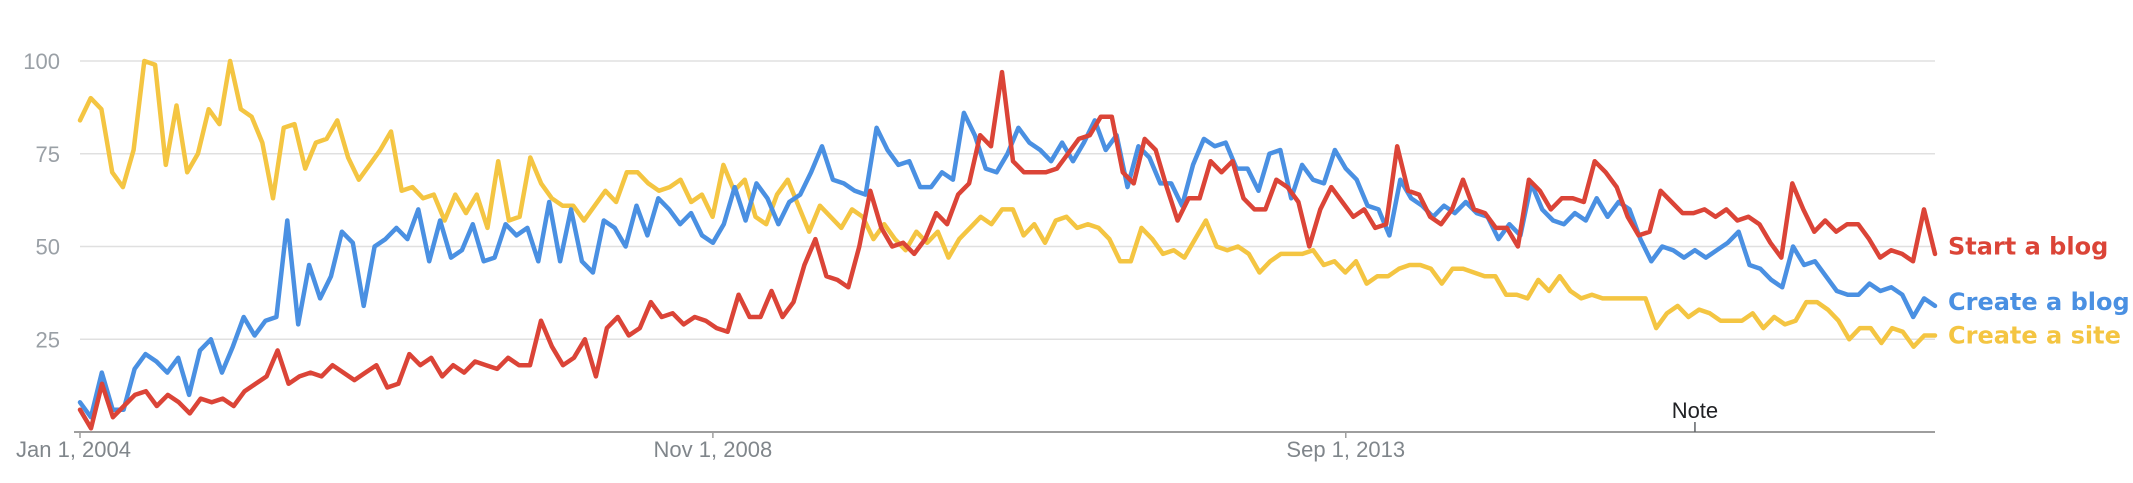 This screenshot has width=2133, height=483. I want to click on y-tick-label: 50, so click(48, 247).